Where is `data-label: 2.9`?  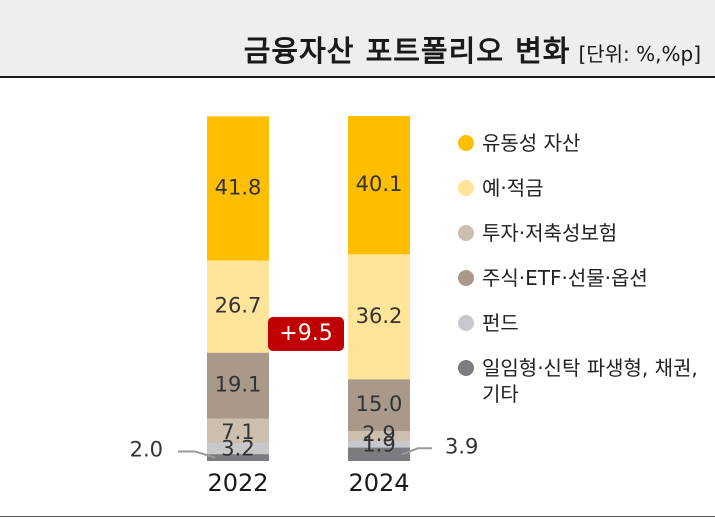 data-label: 2.9 is located at coordinates (378, 434).